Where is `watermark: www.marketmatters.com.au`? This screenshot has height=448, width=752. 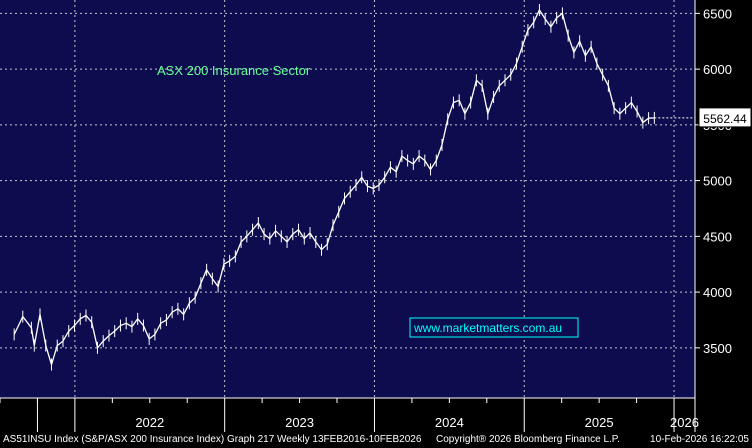 watermark: www.marketmatters.com.au is located at coordinates (494, 327).